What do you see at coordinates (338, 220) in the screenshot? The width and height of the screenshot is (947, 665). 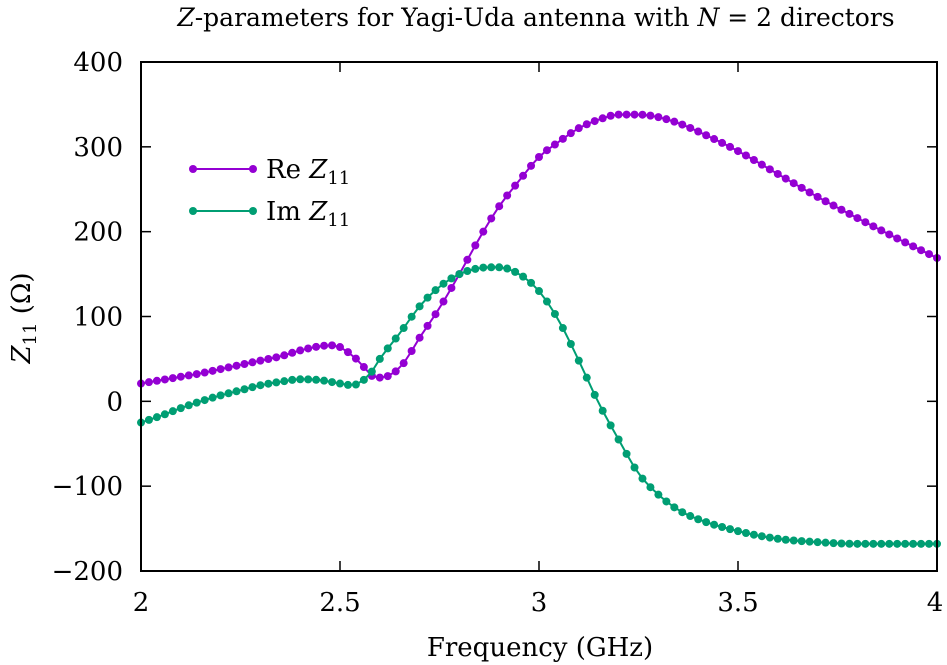 I see `legend-label-im-sub: 11` at bounding box center [338, 220].